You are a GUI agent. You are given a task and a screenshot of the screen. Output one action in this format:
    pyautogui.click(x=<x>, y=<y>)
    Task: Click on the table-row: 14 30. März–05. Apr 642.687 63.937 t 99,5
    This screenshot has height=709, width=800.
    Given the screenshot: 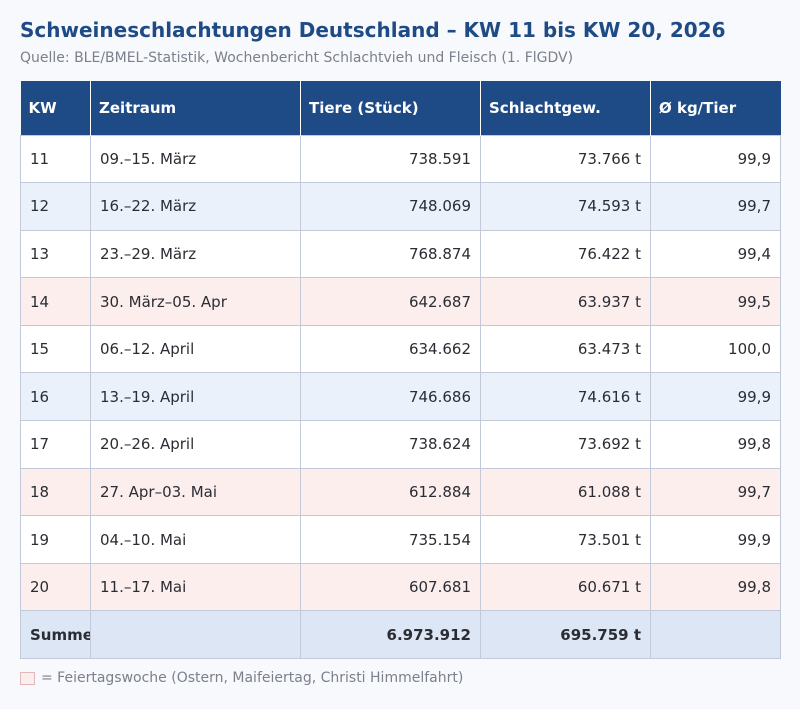 What is the action you would take?
    pyautogui.click(x=400, y=301)
    